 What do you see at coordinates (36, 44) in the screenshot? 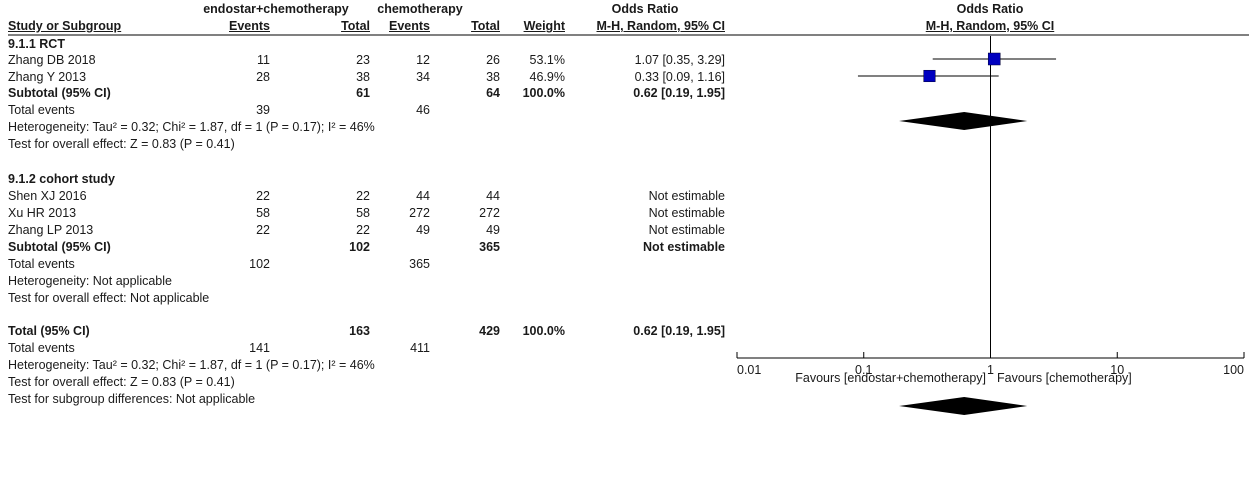
I see `subgroup-title: 9.1.1 RCT` at bounding box center [36, 44].